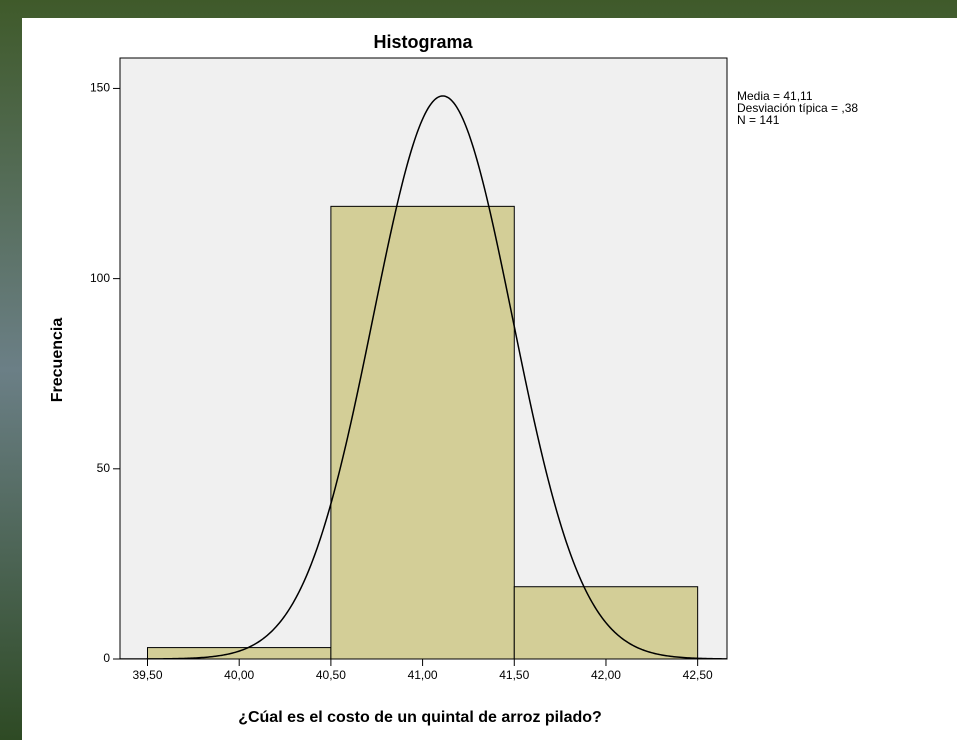 This screenshot has height=740, width=957. I want to click on stat-n: N = 141, so click(758, 120).